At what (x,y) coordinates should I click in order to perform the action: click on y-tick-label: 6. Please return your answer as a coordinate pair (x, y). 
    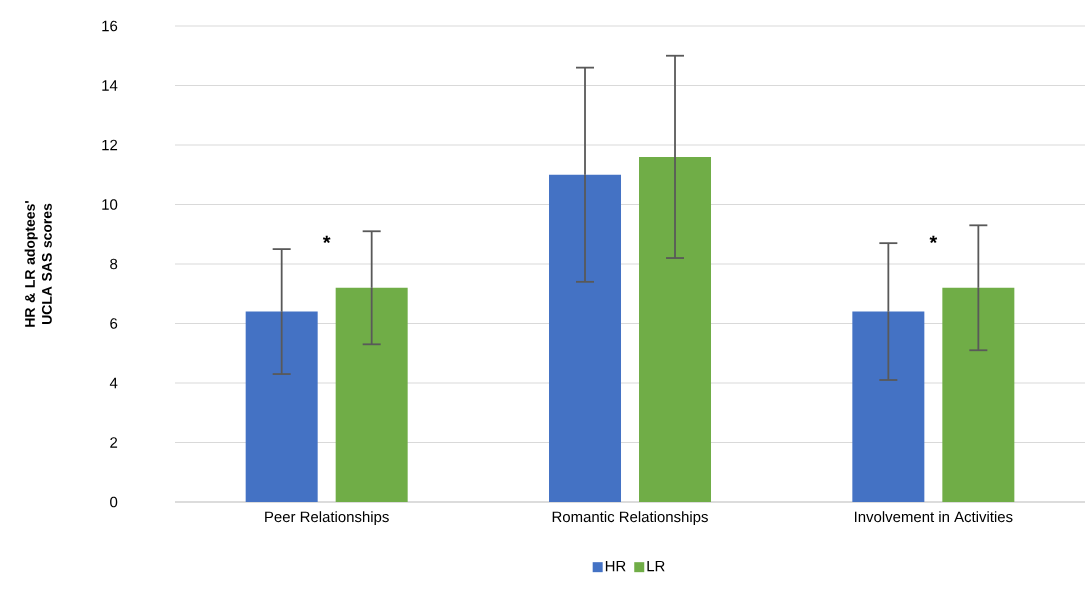
    Looking at the image, I should click on (114, 323).